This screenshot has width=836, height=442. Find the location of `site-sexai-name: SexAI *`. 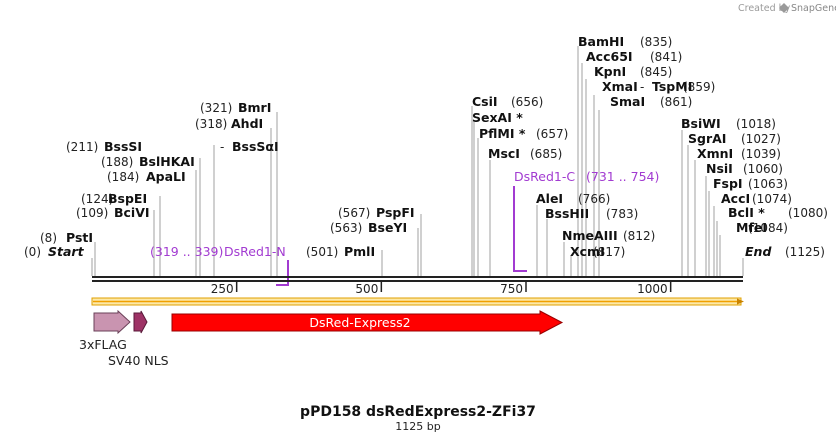

site-sexai-name: SexAI * is located at coordinates (497, 117).